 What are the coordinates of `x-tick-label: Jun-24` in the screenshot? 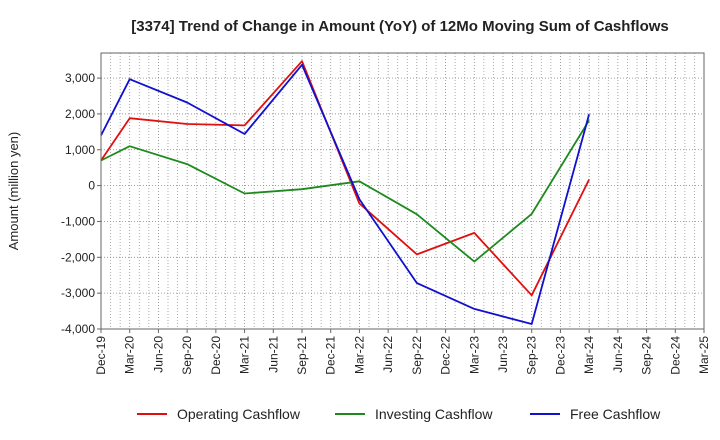 It's located at (618, 354).